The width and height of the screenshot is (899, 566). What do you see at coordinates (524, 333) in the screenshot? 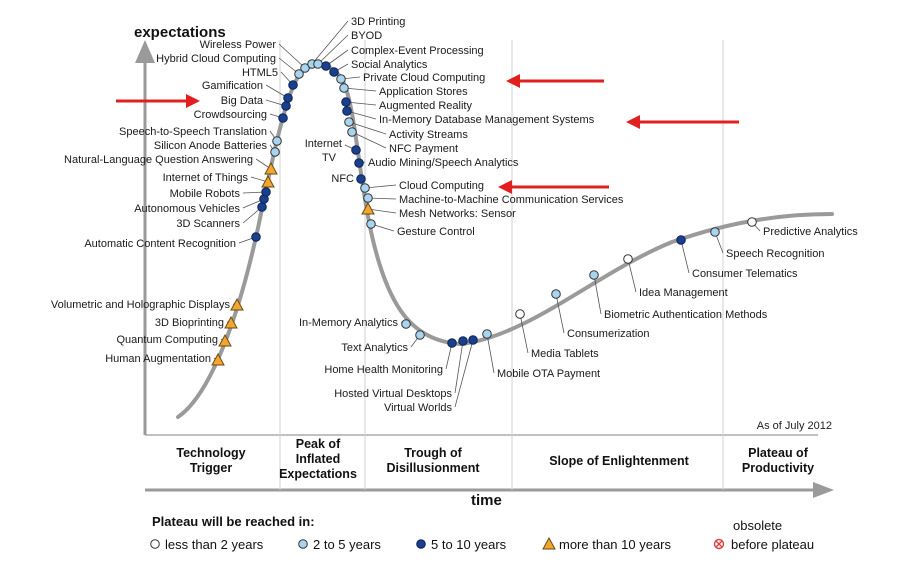
I see `leader-media-tablets` at bounding box center [524, 333].